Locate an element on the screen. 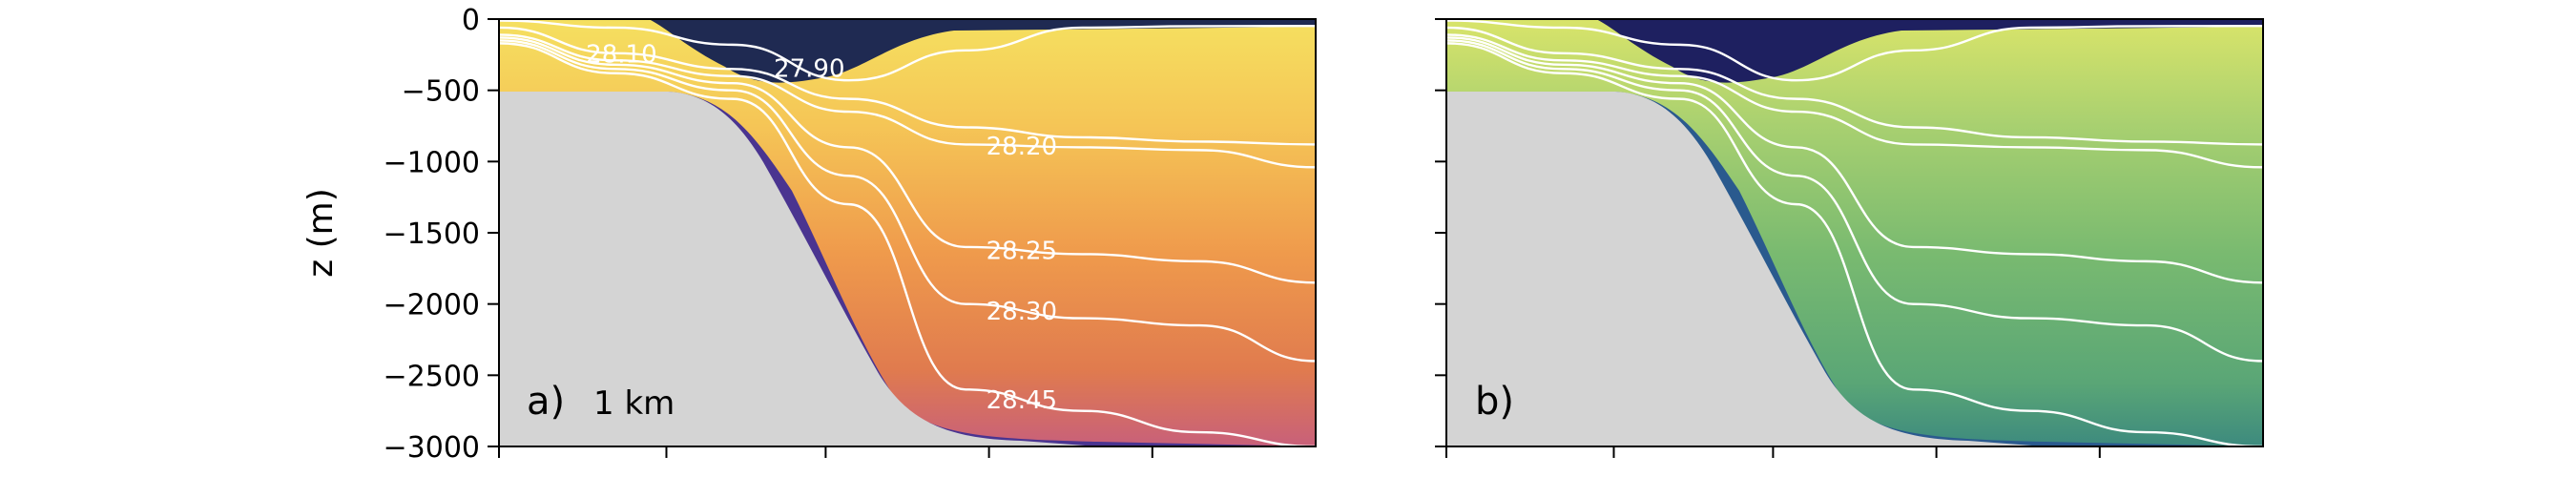 This screenshot has width=2576, height=477. panel-a-xticks is located at coordinates (825, 452).